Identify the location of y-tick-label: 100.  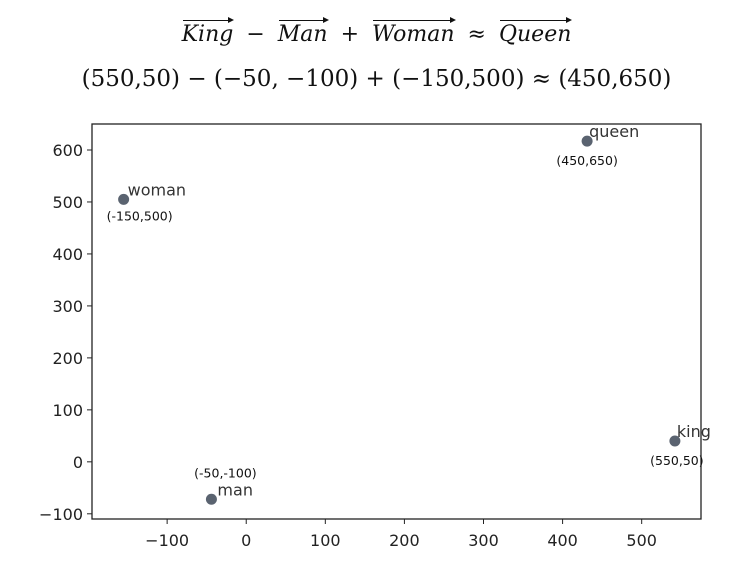
(67, 410).